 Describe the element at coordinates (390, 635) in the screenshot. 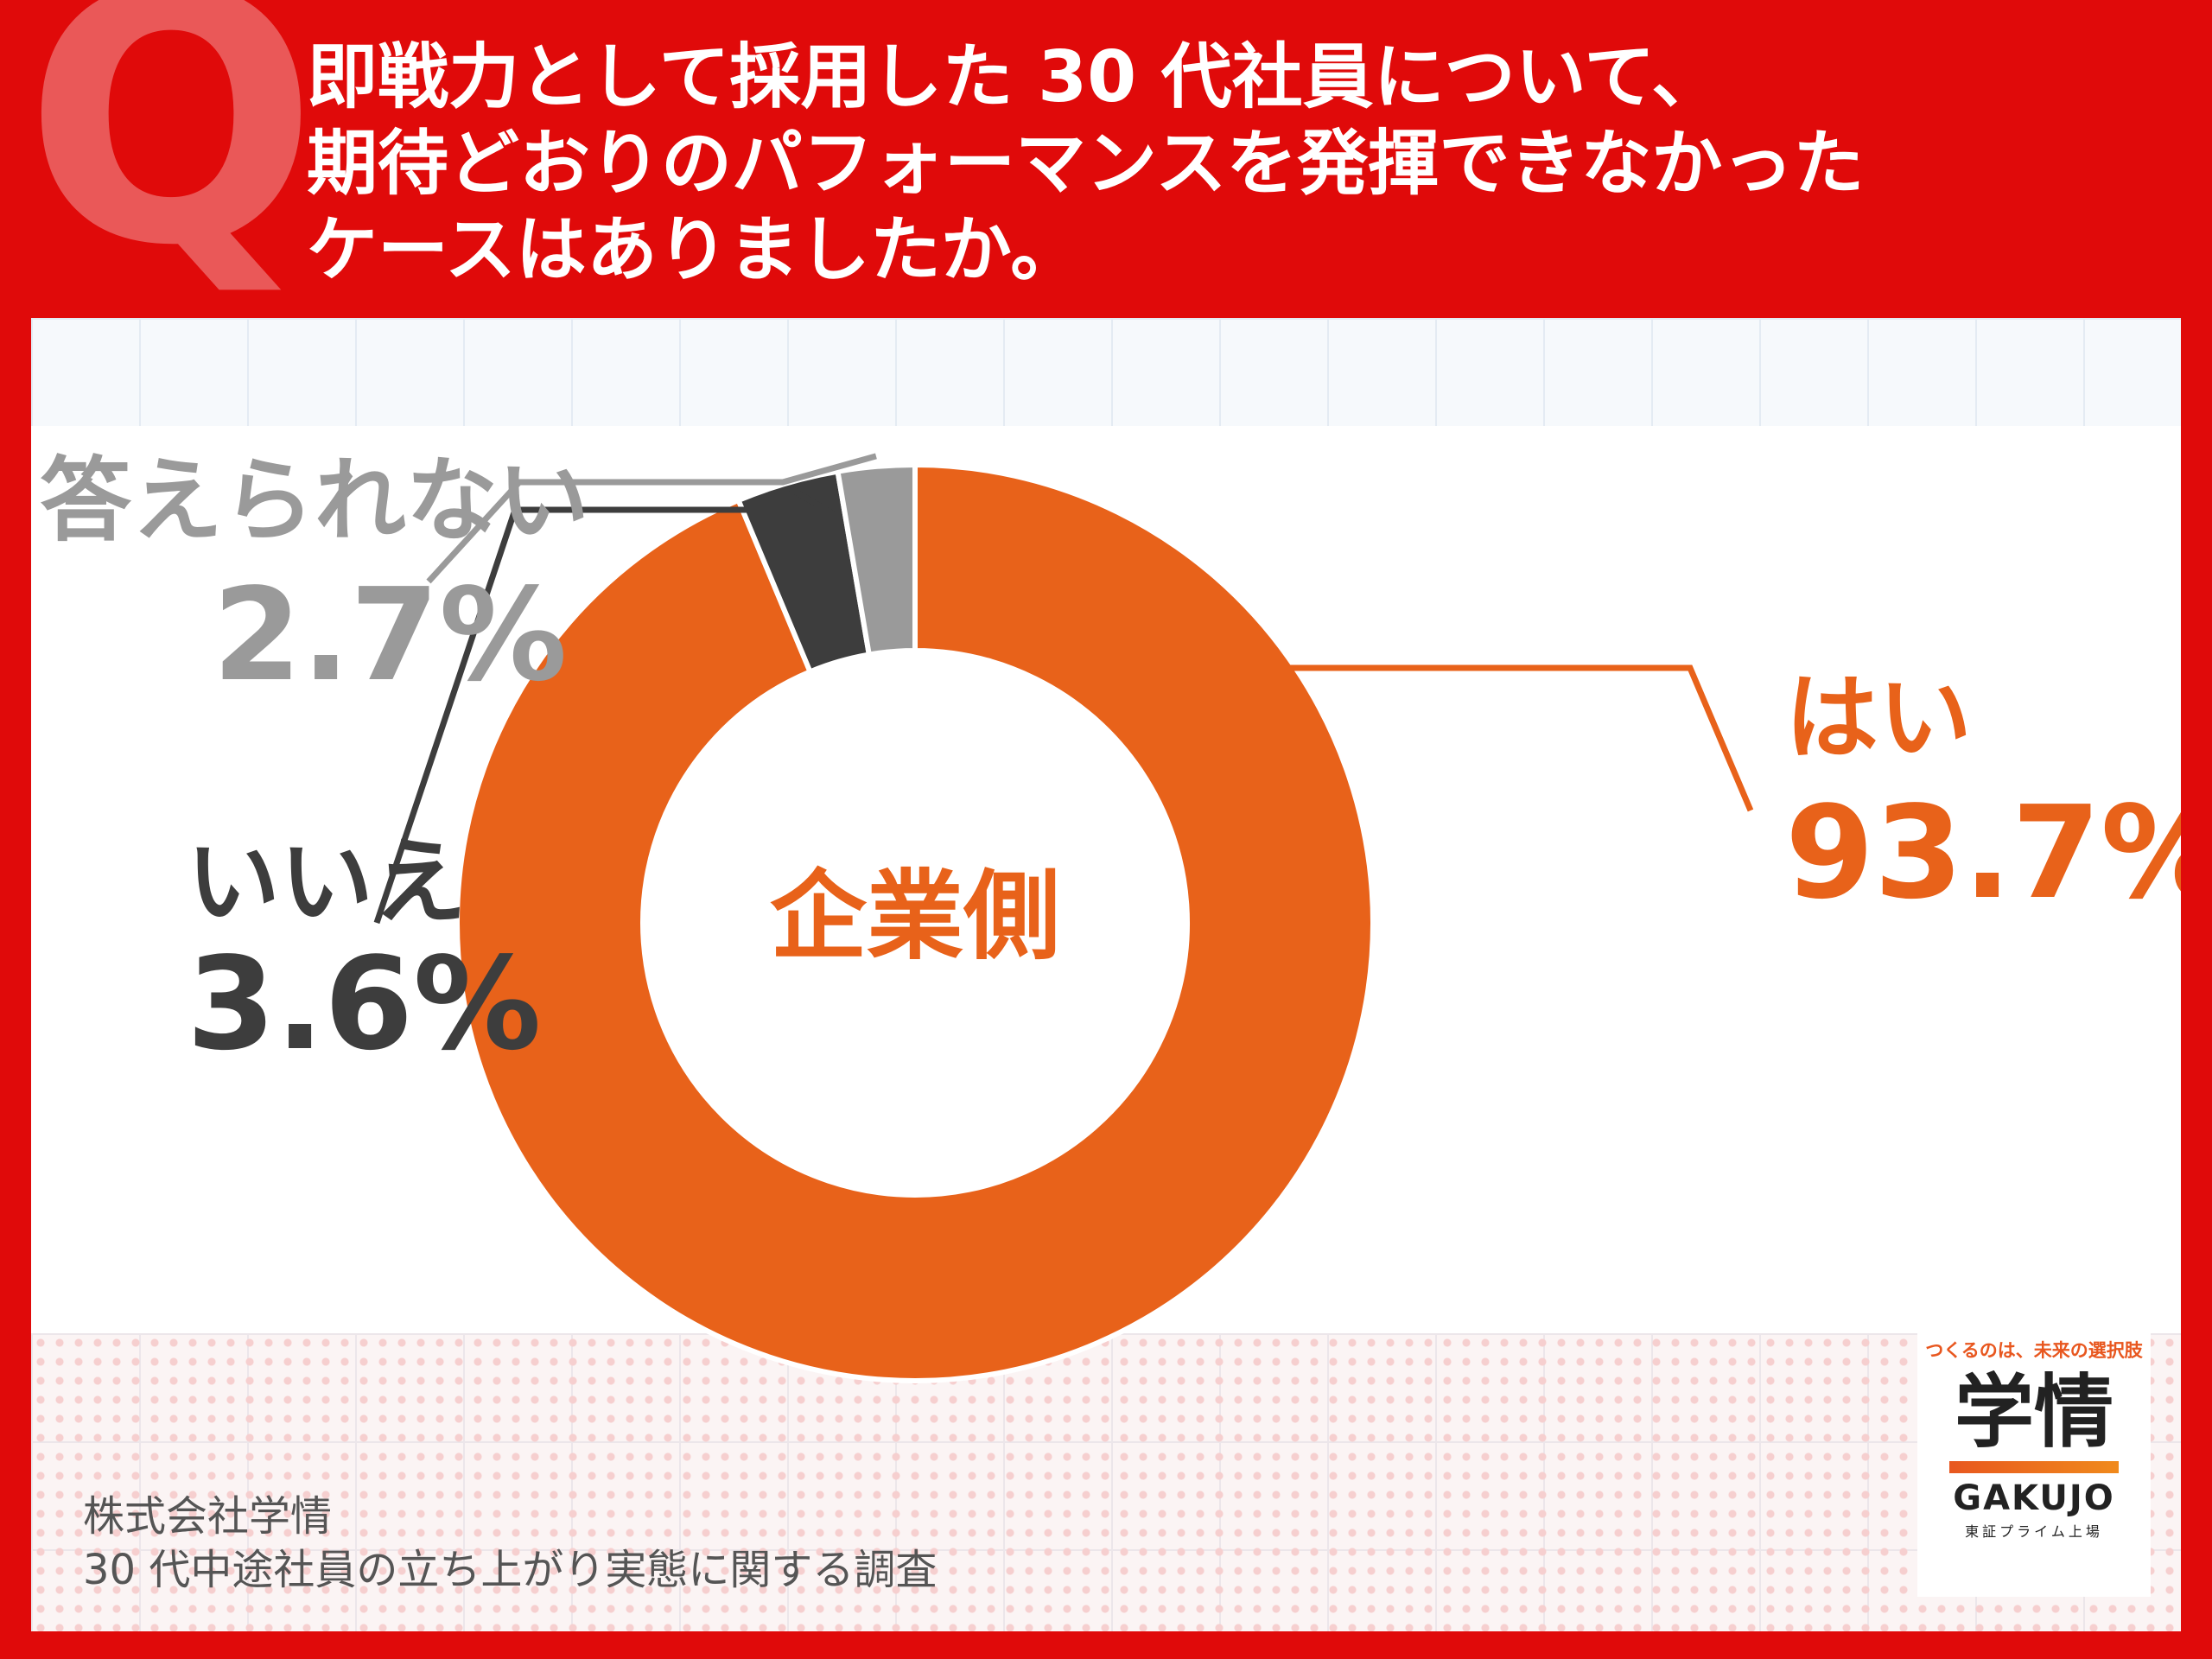

I see `value-label-cannot-answer: 2.7%` at that location.